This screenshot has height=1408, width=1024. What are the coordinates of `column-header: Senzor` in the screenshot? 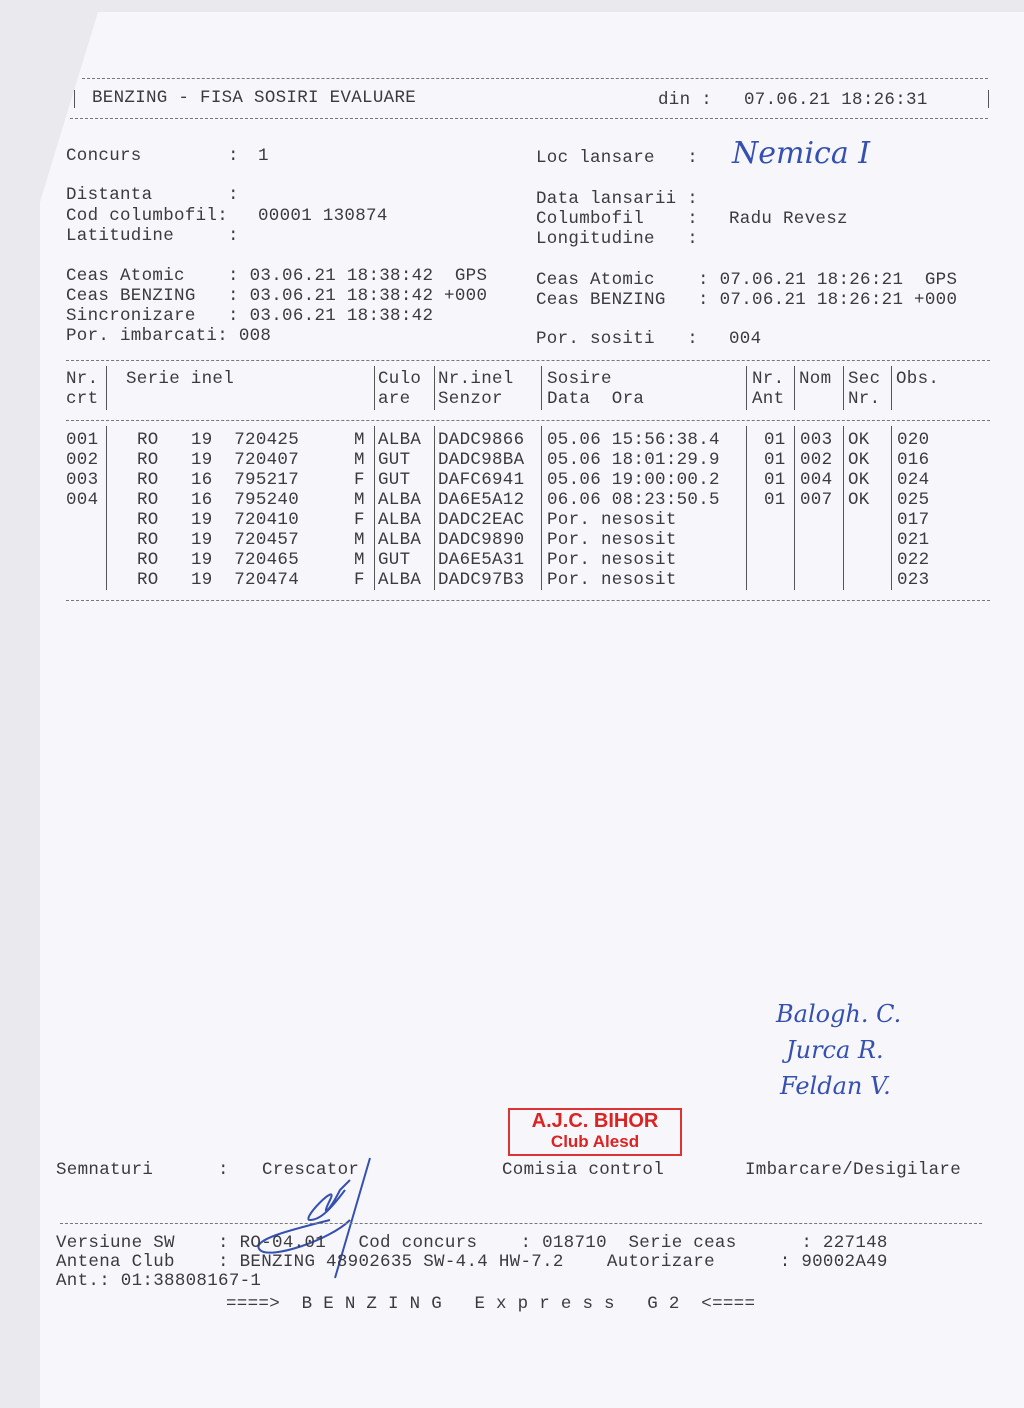 It's located at (470, 399).